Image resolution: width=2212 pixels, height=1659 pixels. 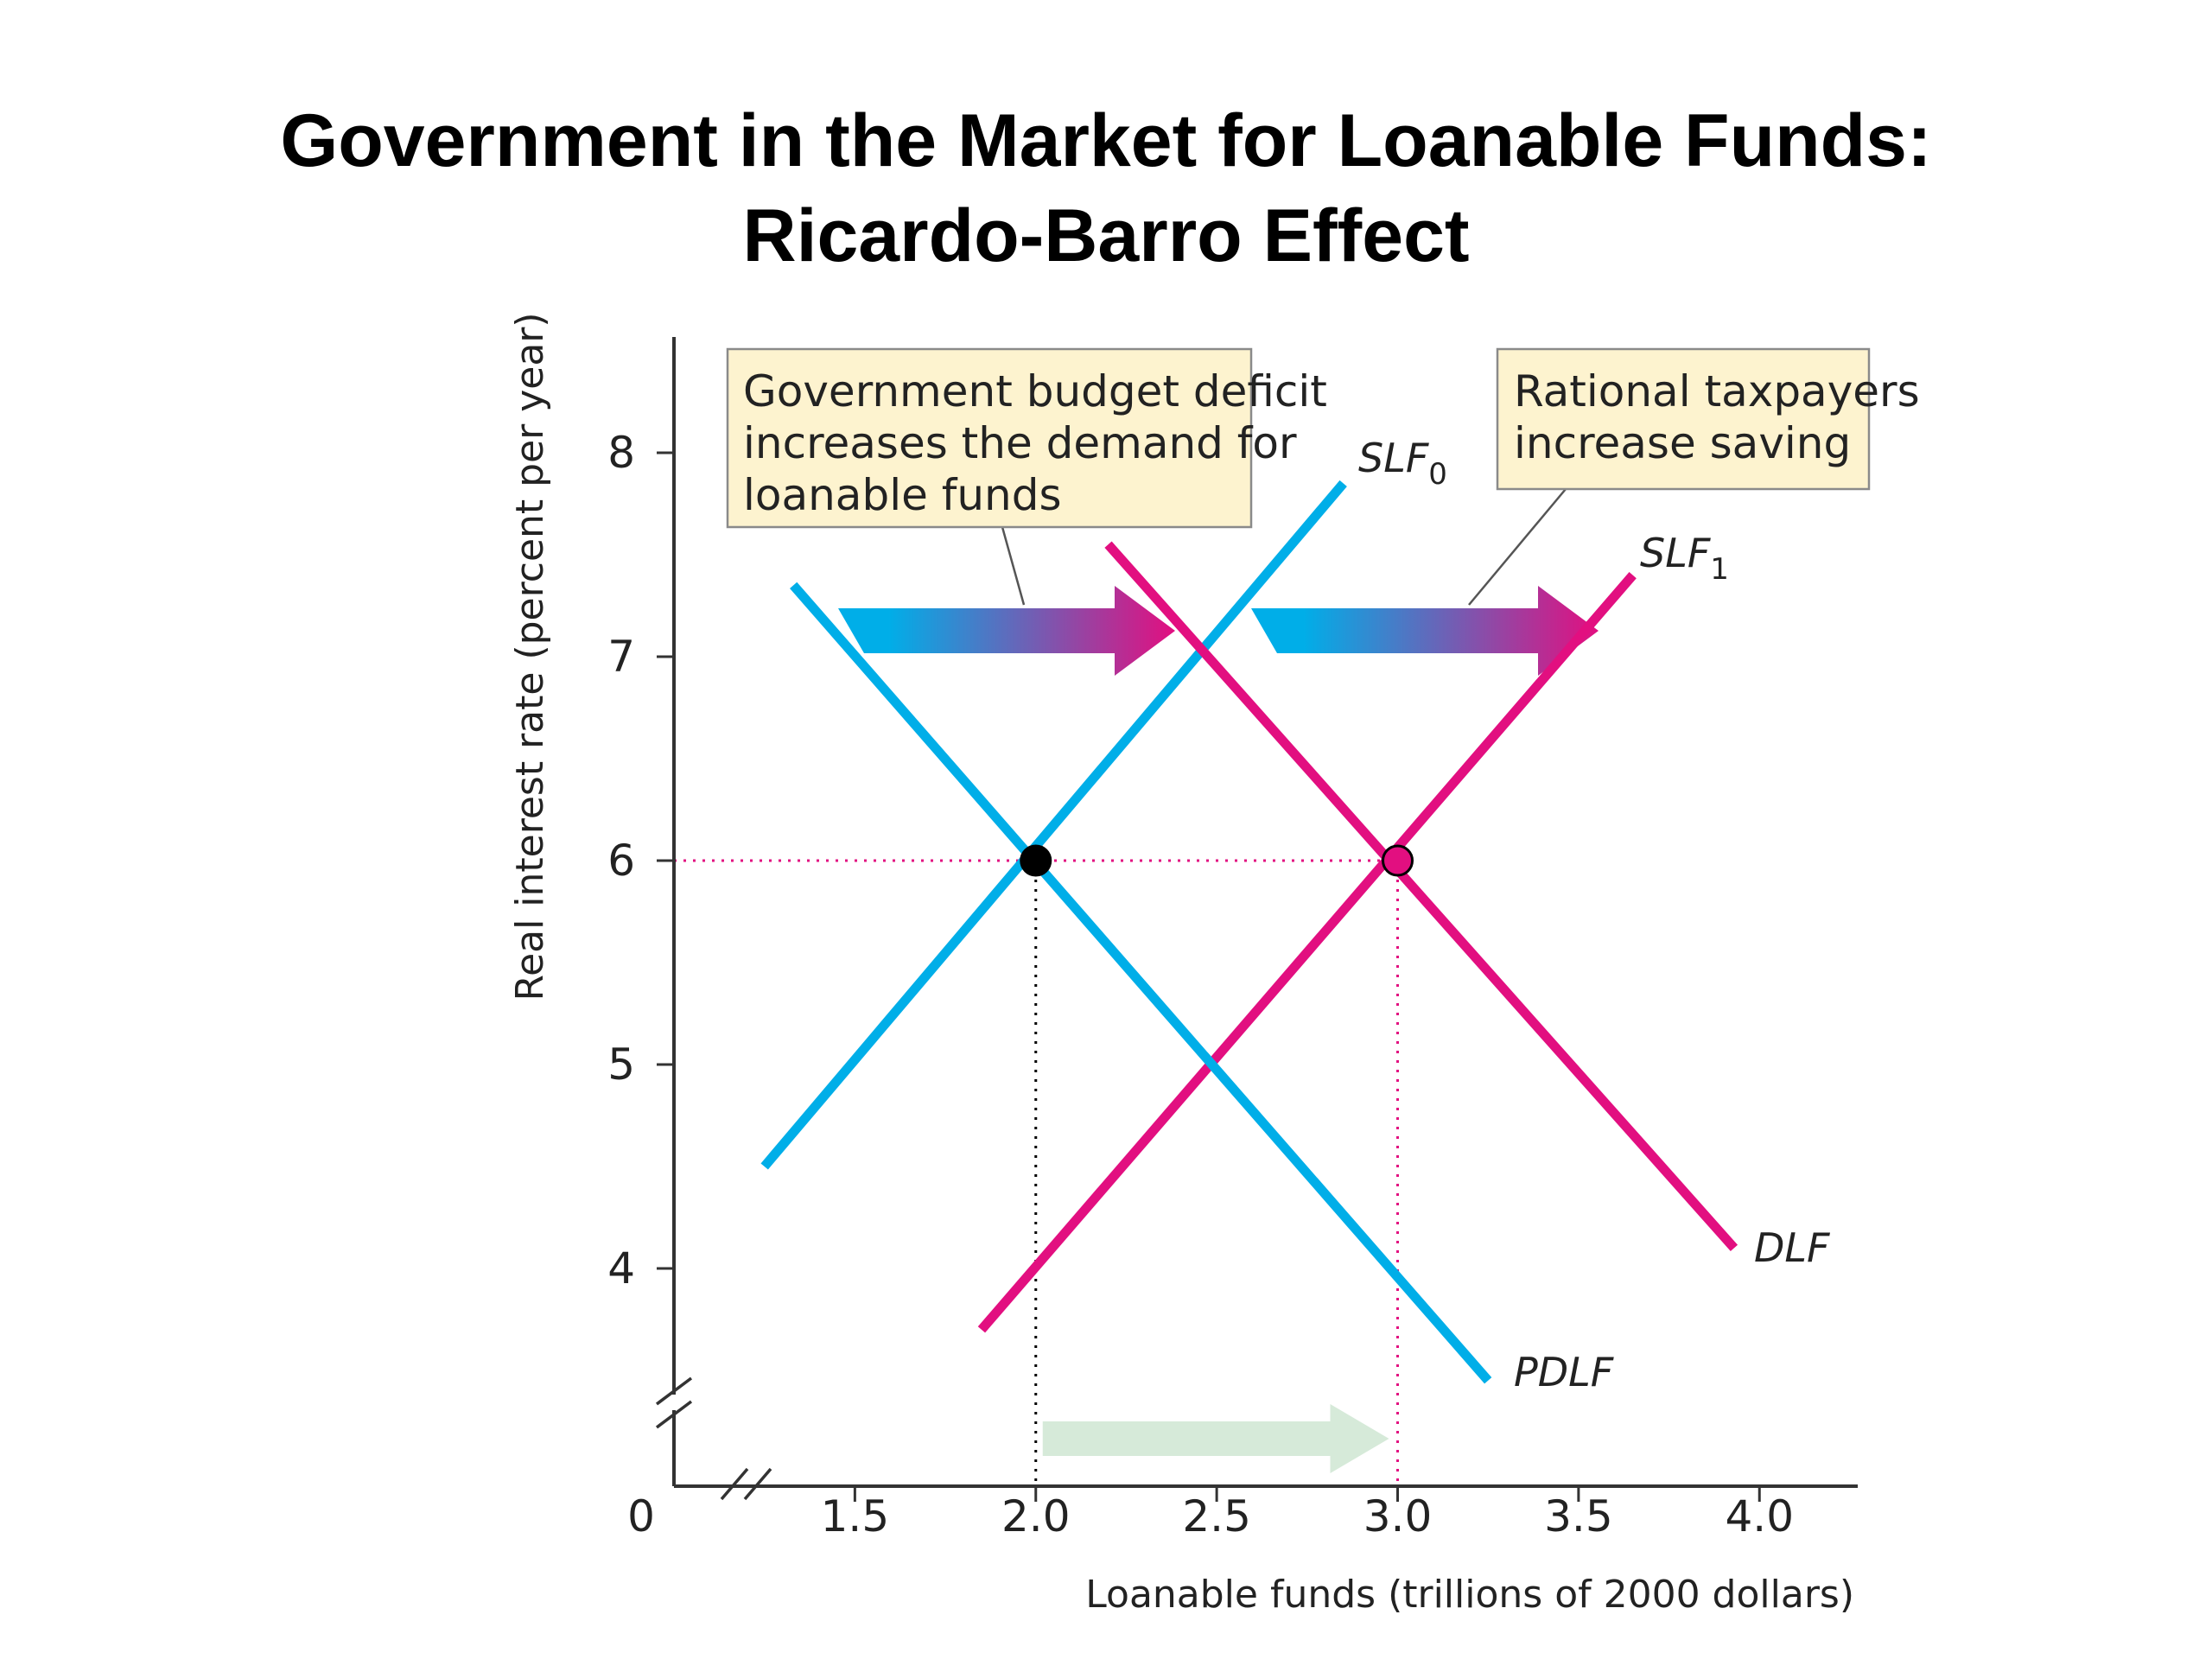 I want to click on title-line-2: Ricardo-Barro Effect, so click(x=1106, y=235).